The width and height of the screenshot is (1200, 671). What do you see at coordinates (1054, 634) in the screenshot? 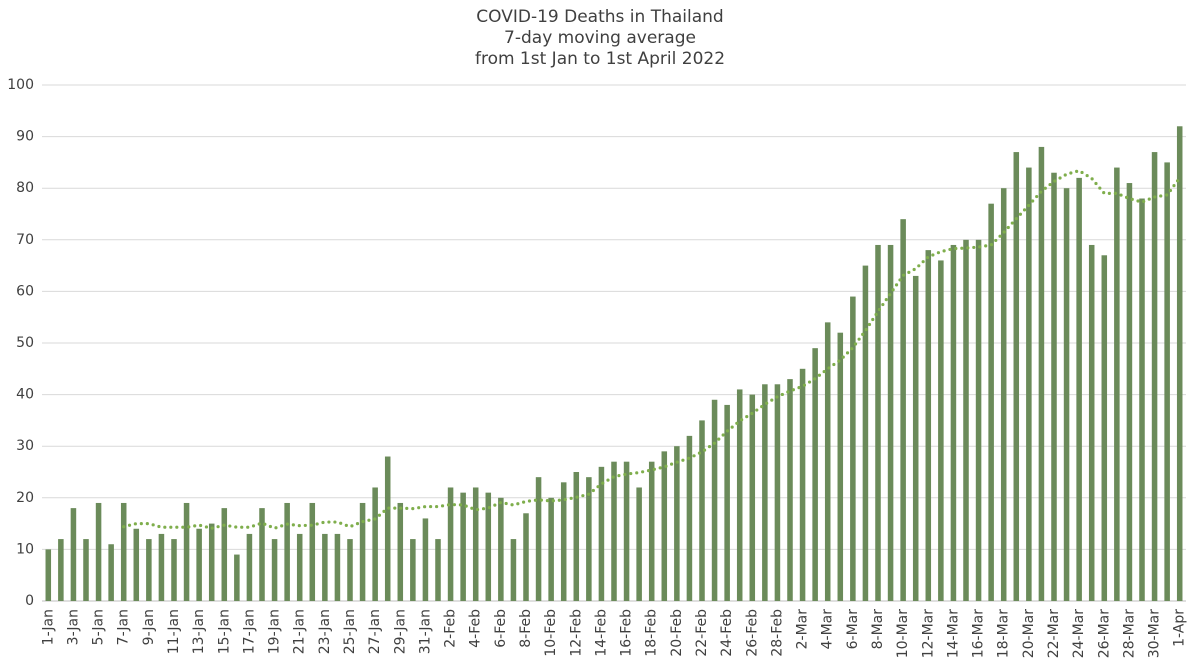
I see `x-tick-label: 22-Mar` at bounding box center [1054, 634].